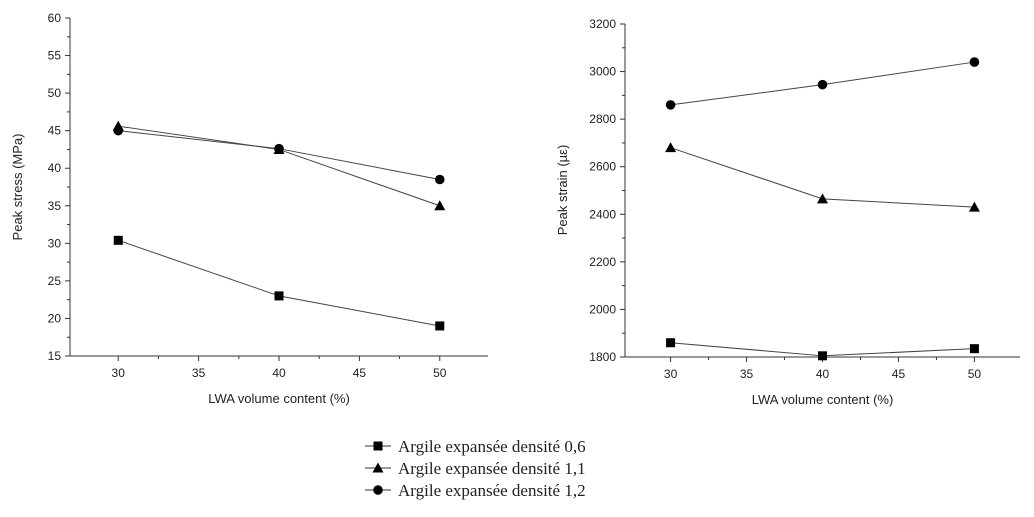 The image size is (1034, 517). What do you see at coordinates (492, 490) in the screenshot?
I see `legend-label-circle: Argile expansée densité 1,2` at bounding box center [492, 490].